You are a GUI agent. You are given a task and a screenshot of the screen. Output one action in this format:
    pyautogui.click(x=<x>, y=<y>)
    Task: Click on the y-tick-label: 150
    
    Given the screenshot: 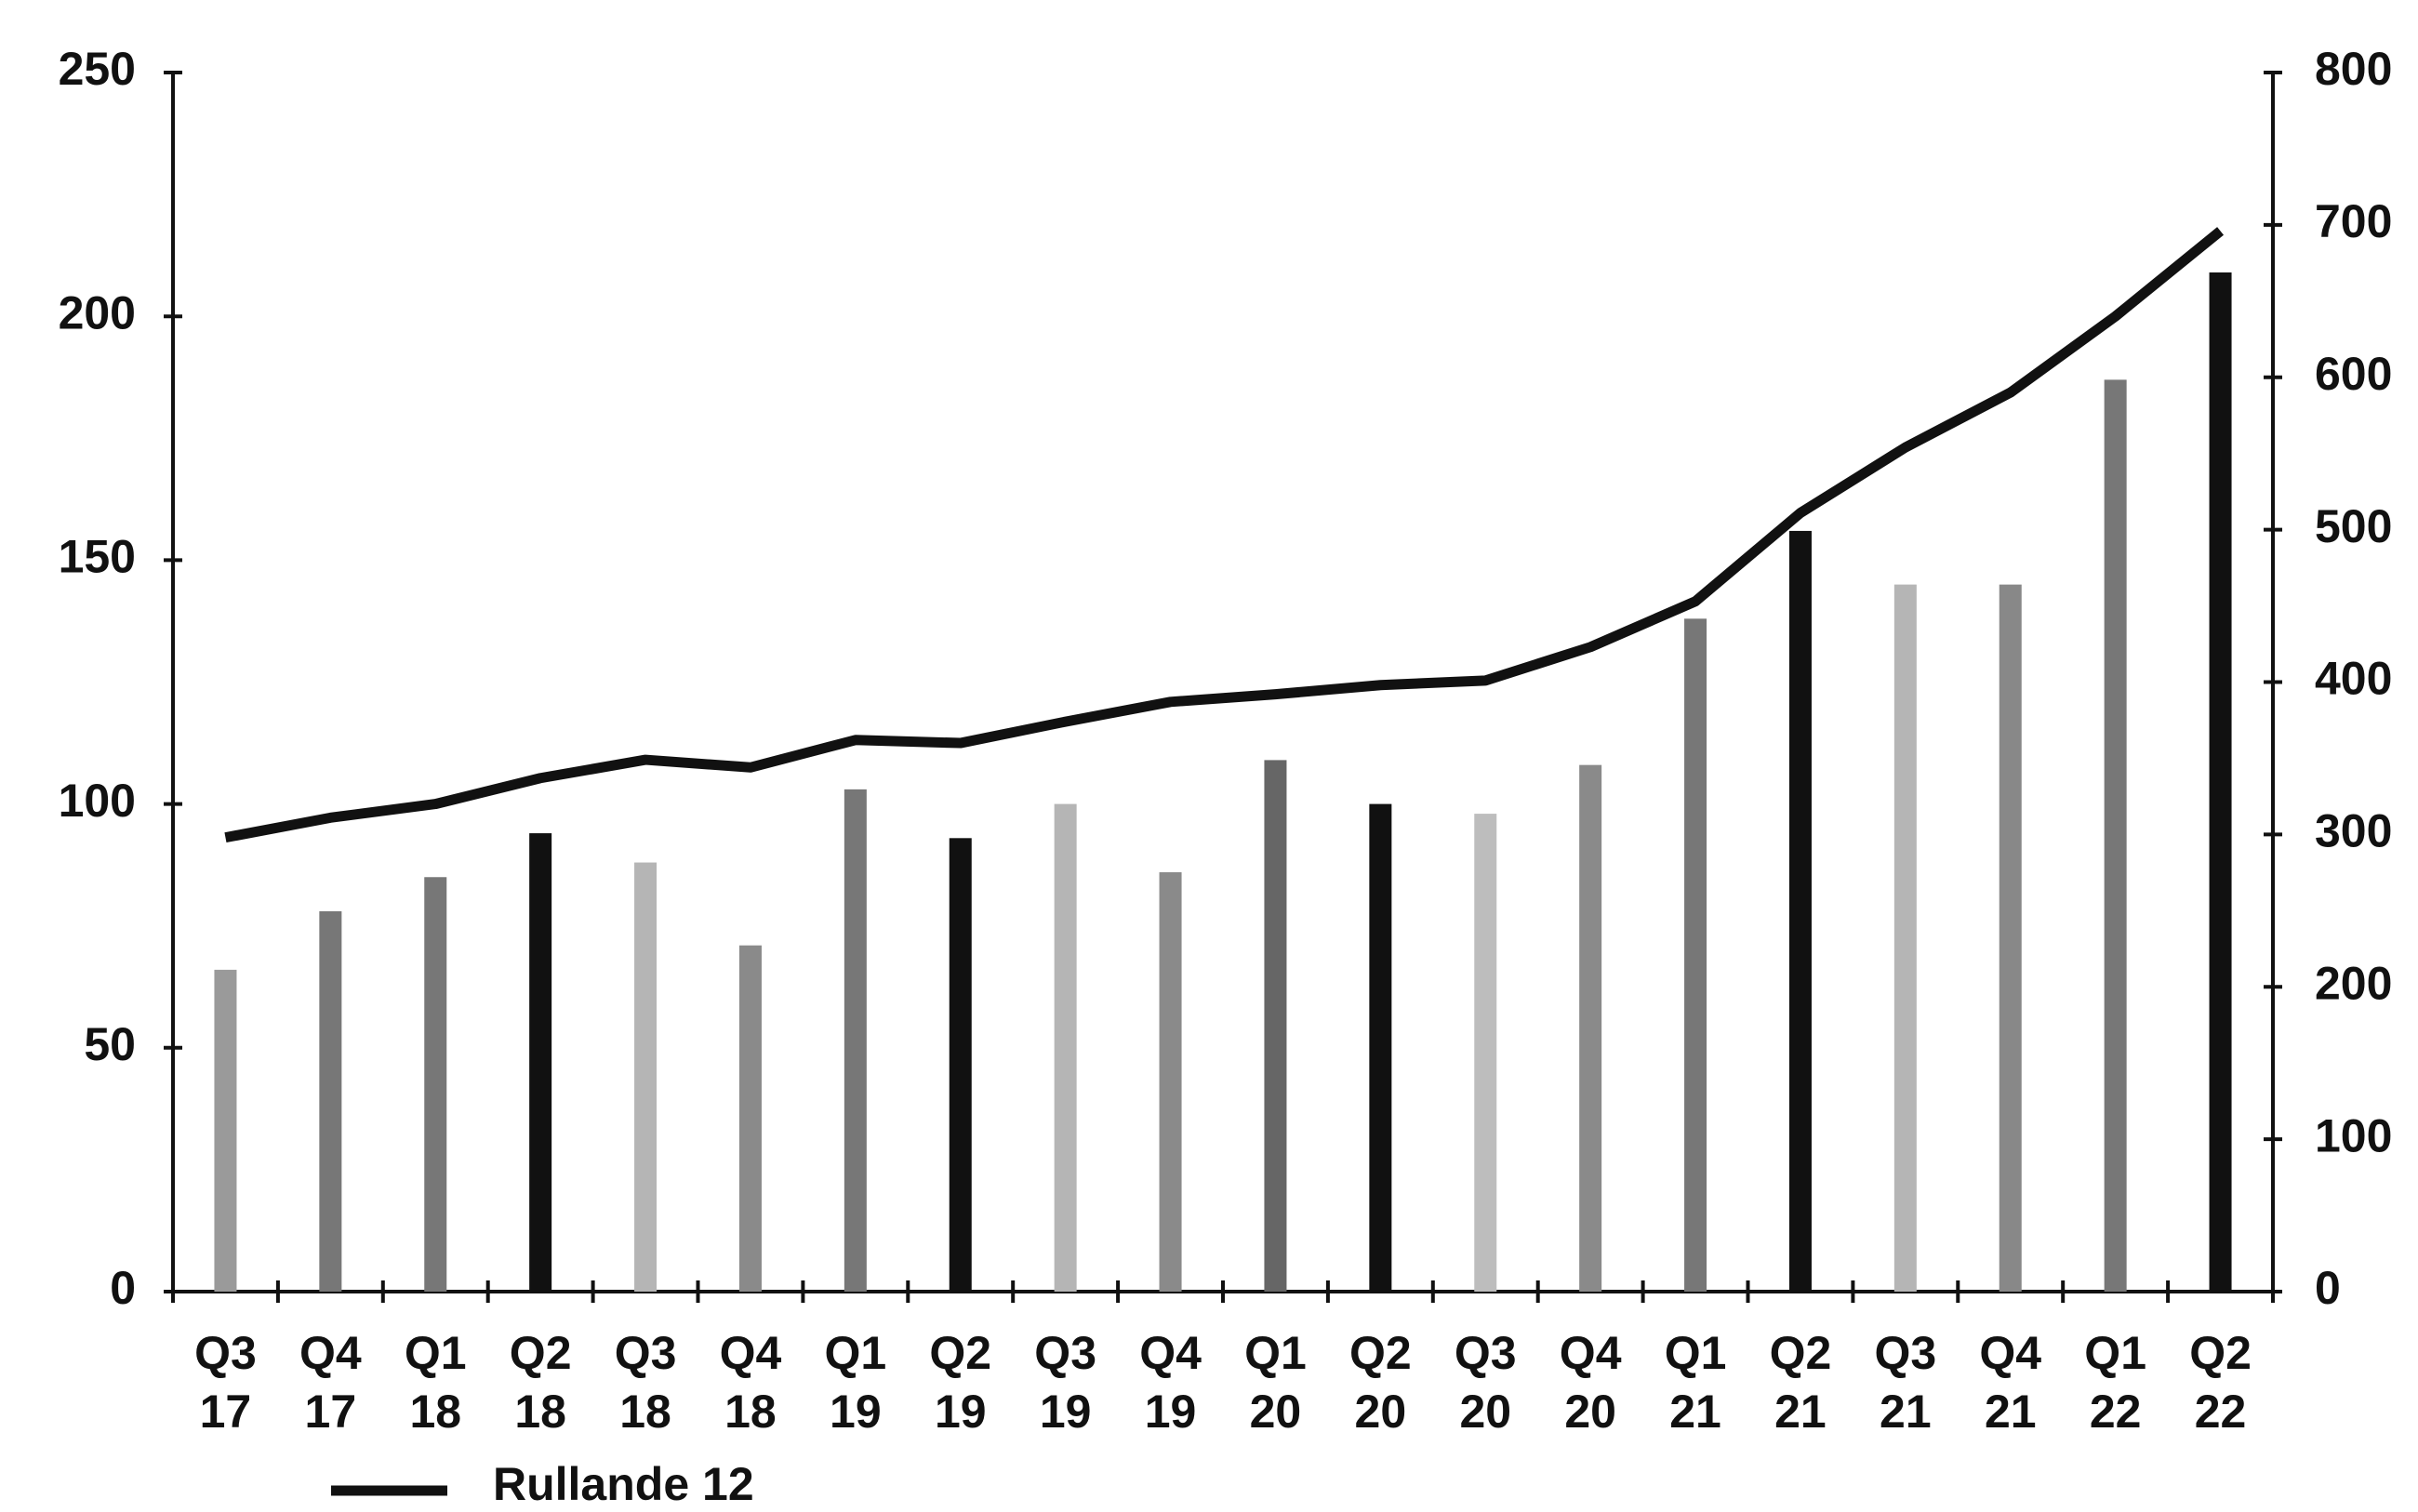 What is the action you would take?
    pyautogui.click(x=97, y=557)
    